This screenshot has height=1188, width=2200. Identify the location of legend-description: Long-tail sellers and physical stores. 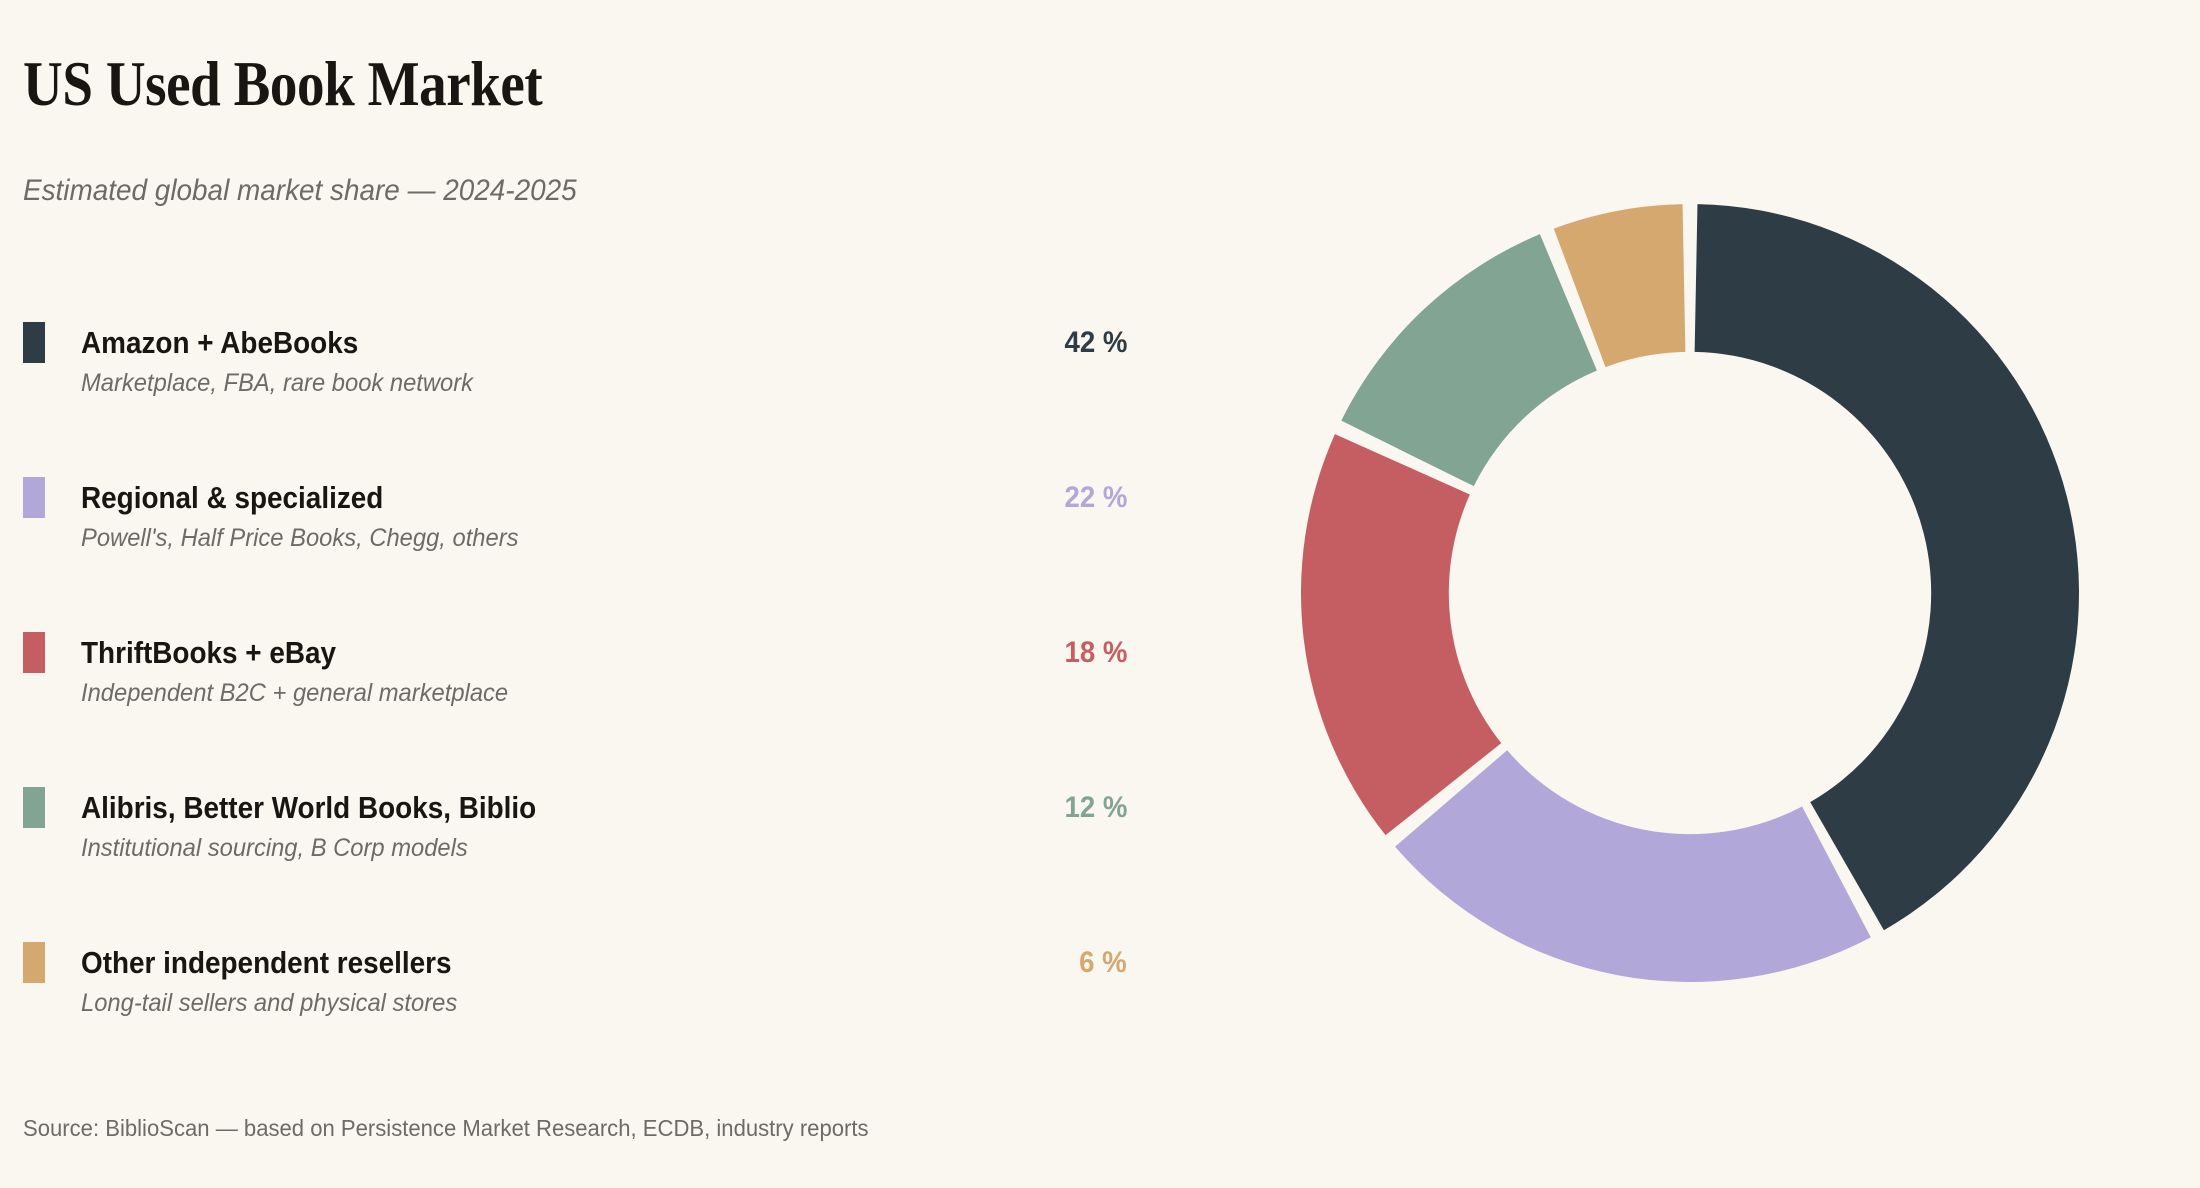
(269, 1003).